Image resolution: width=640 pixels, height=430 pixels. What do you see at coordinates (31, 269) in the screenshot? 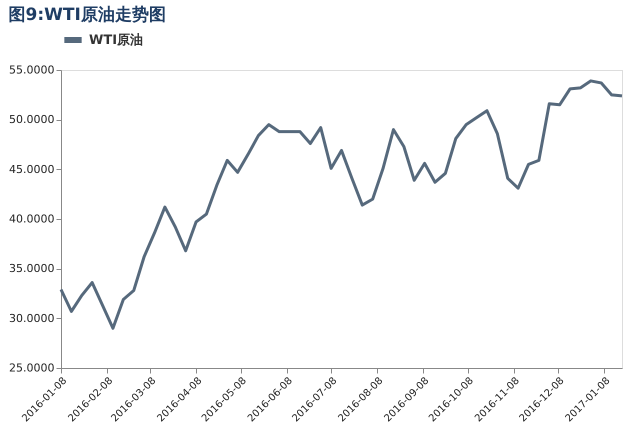
I see `y-tick-label: 35.0000` at bounding box center [31, 269].